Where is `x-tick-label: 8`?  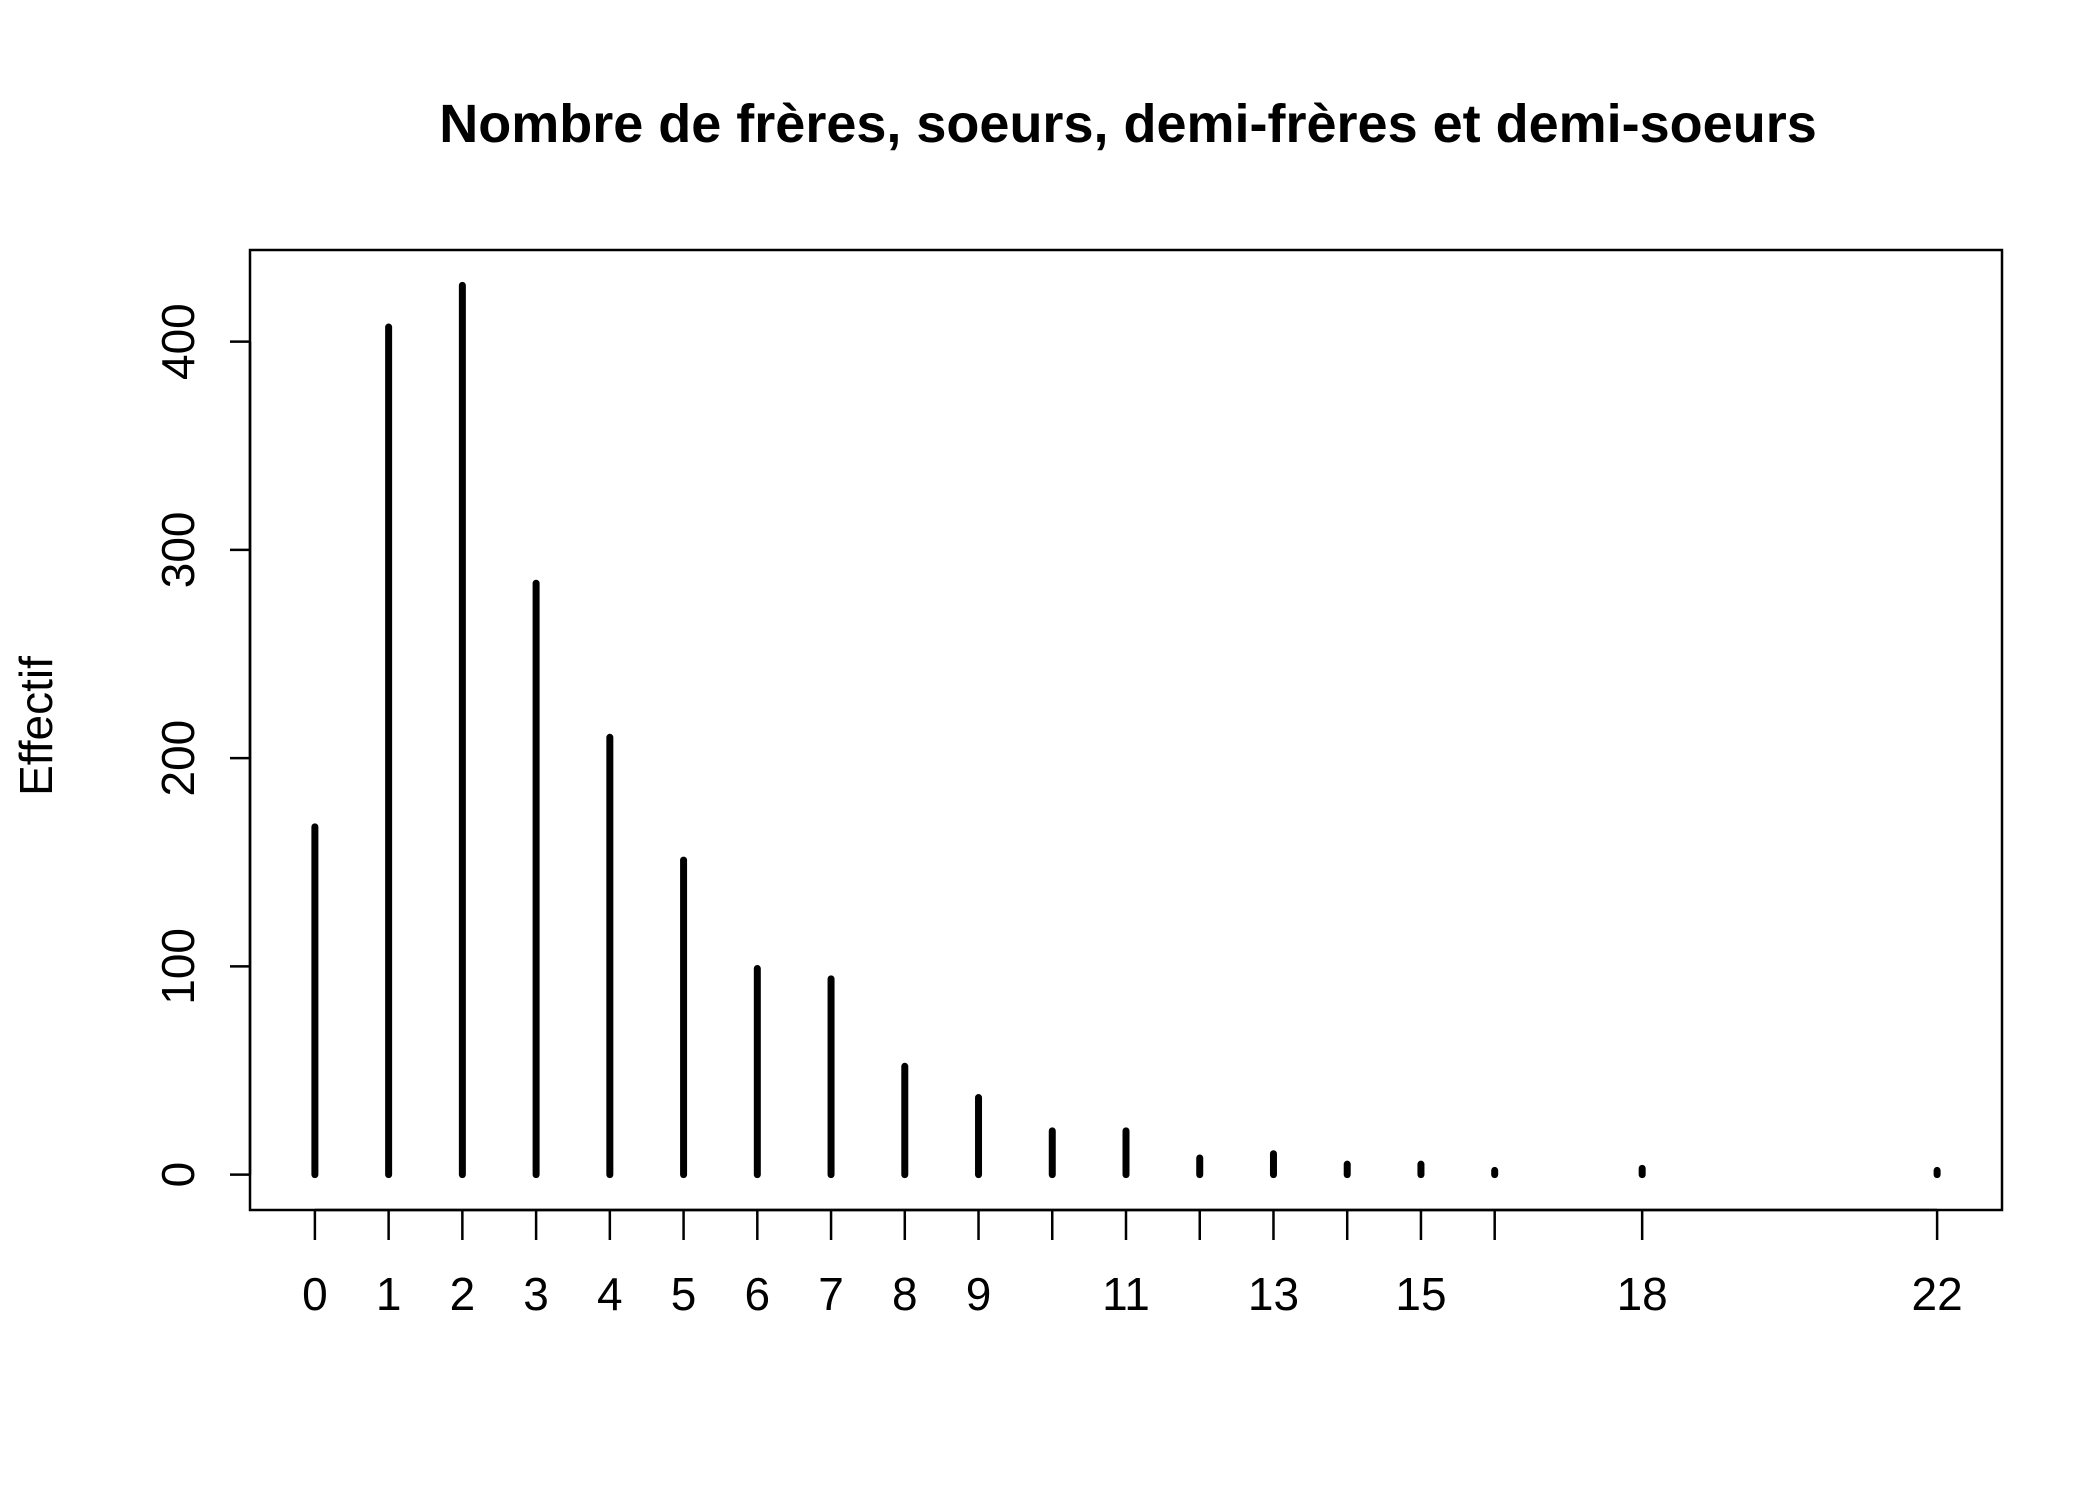
x-tick-label: 8 is located at coordinates (905, 1294).